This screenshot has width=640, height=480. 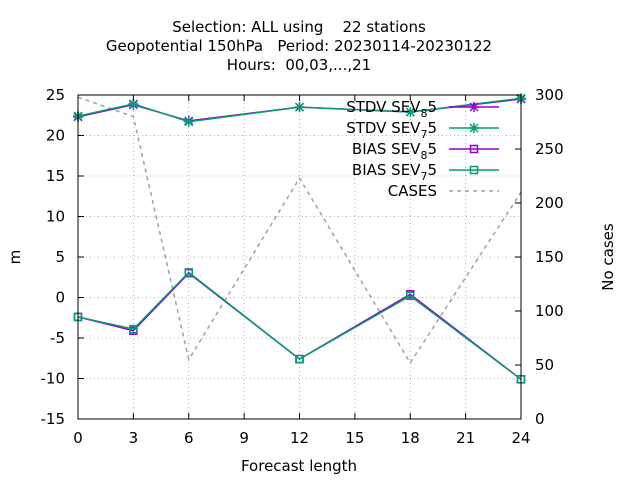 I want to click on legend-entry: BIAS SEV75, so click(x=425, y=172).